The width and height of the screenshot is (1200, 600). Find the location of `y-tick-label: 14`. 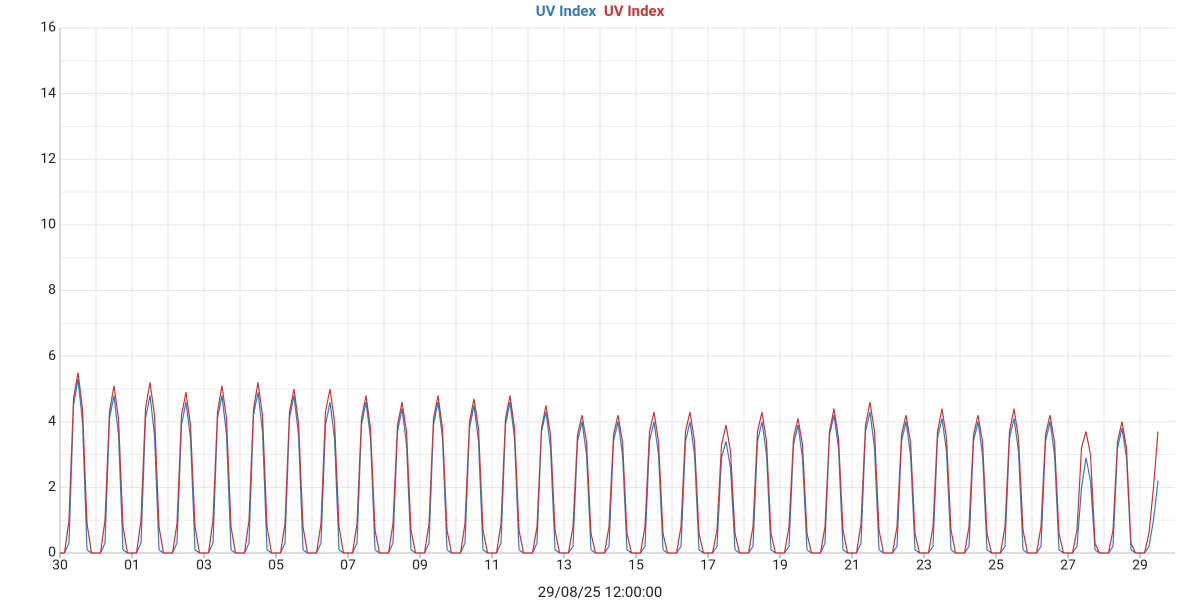

y-tick-label: 14 is located at coordinates (48, 93).